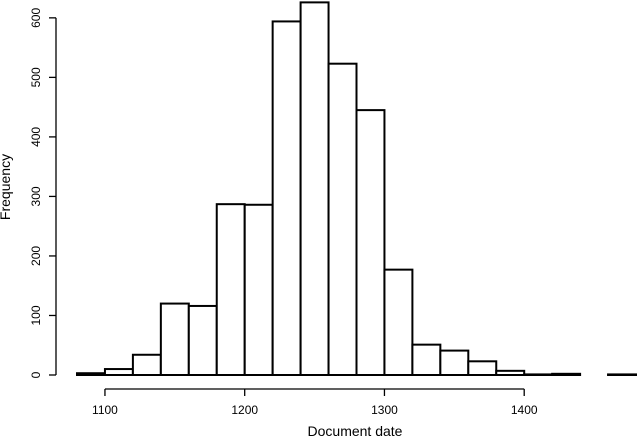 This screenshot has width=640, height=440. Describe the element at coordinates (36, 374) in the screenshot. I see `y-tick-label-0: 0` at that location.